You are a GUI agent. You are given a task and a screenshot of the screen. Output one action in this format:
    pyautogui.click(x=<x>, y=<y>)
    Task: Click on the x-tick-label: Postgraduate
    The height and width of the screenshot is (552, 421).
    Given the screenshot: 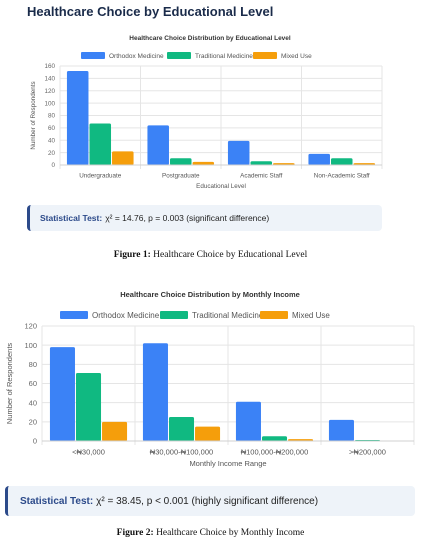 What is the action you would take?
    pyautogui.click(x=181, y=175)
    